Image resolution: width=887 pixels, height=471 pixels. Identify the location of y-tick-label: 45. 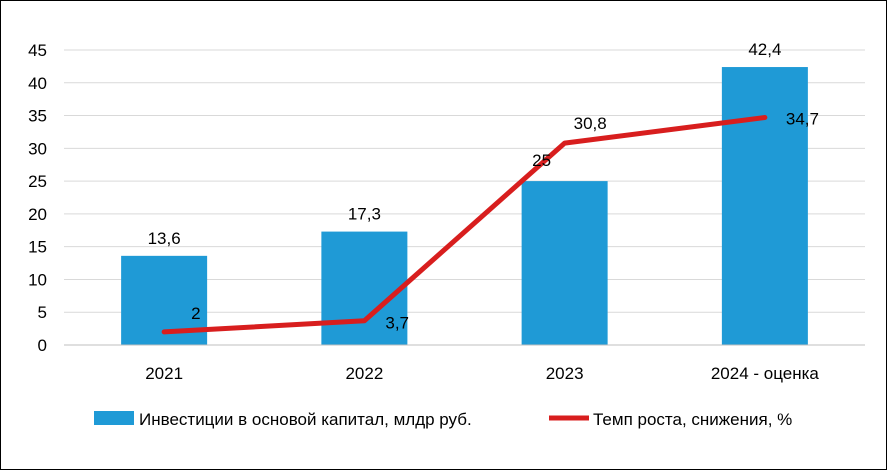
(37, 50).